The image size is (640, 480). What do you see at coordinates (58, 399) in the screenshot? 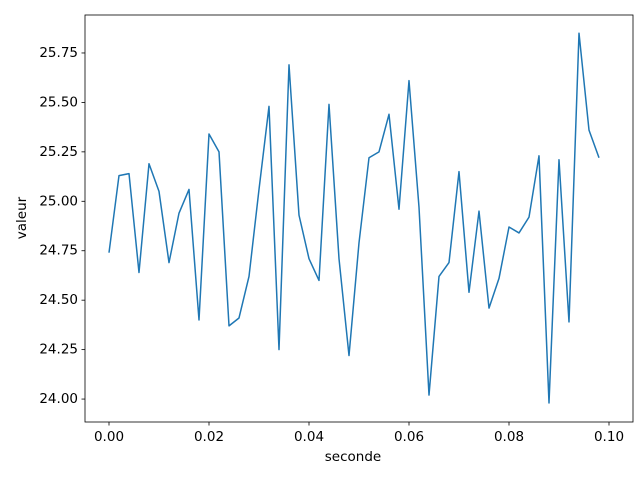
I see `y-tick-label: 24.00` at bounding box center [58, 399].